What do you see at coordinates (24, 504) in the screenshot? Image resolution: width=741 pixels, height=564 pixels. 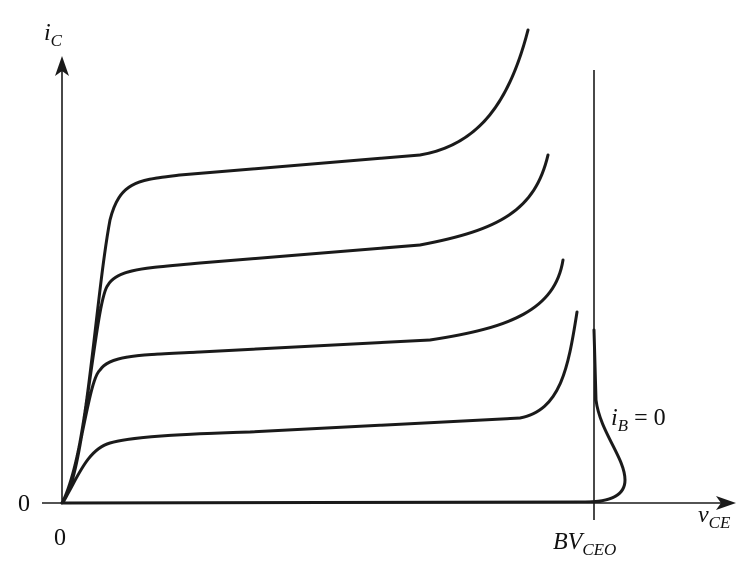 I see `y-origin-label: 0` at bounding box center [24, 504].